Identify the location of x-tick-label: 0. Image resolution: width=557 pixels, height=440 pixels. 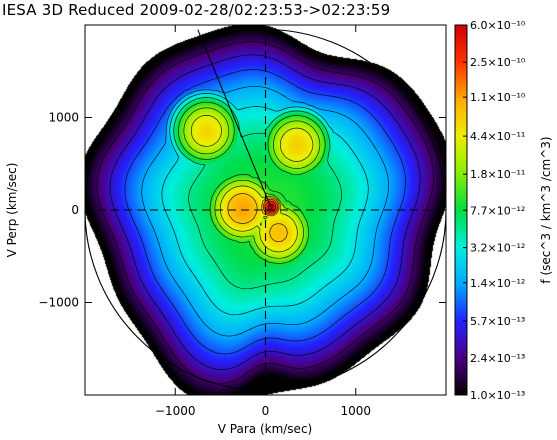
(266, 411).